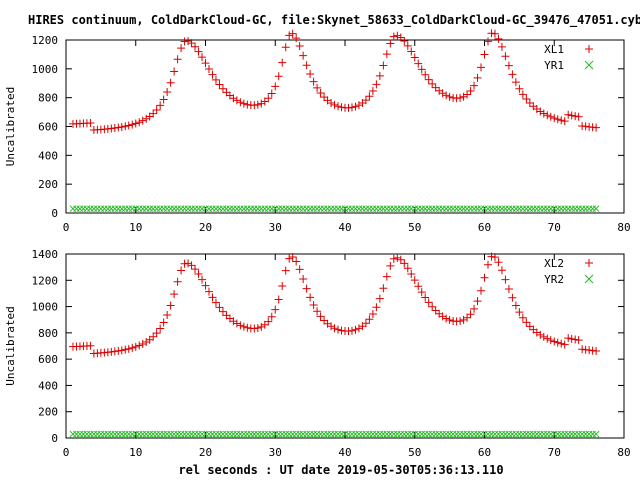 The width and height of the screenshot is (640, 480). Describe the element at coordinates (205, 452) in the screenshot. I see `x-tick-label: 20` at that location.